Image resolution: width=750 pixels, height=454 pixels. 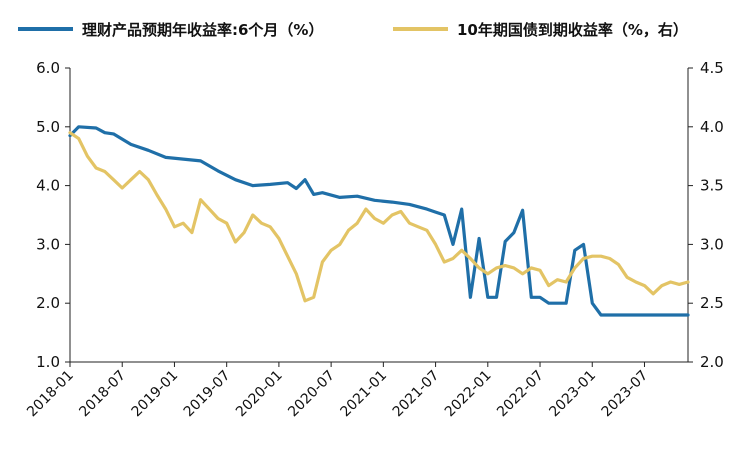 I want to click on x-tick-label: 2019-07, so click(x=207, y=394).